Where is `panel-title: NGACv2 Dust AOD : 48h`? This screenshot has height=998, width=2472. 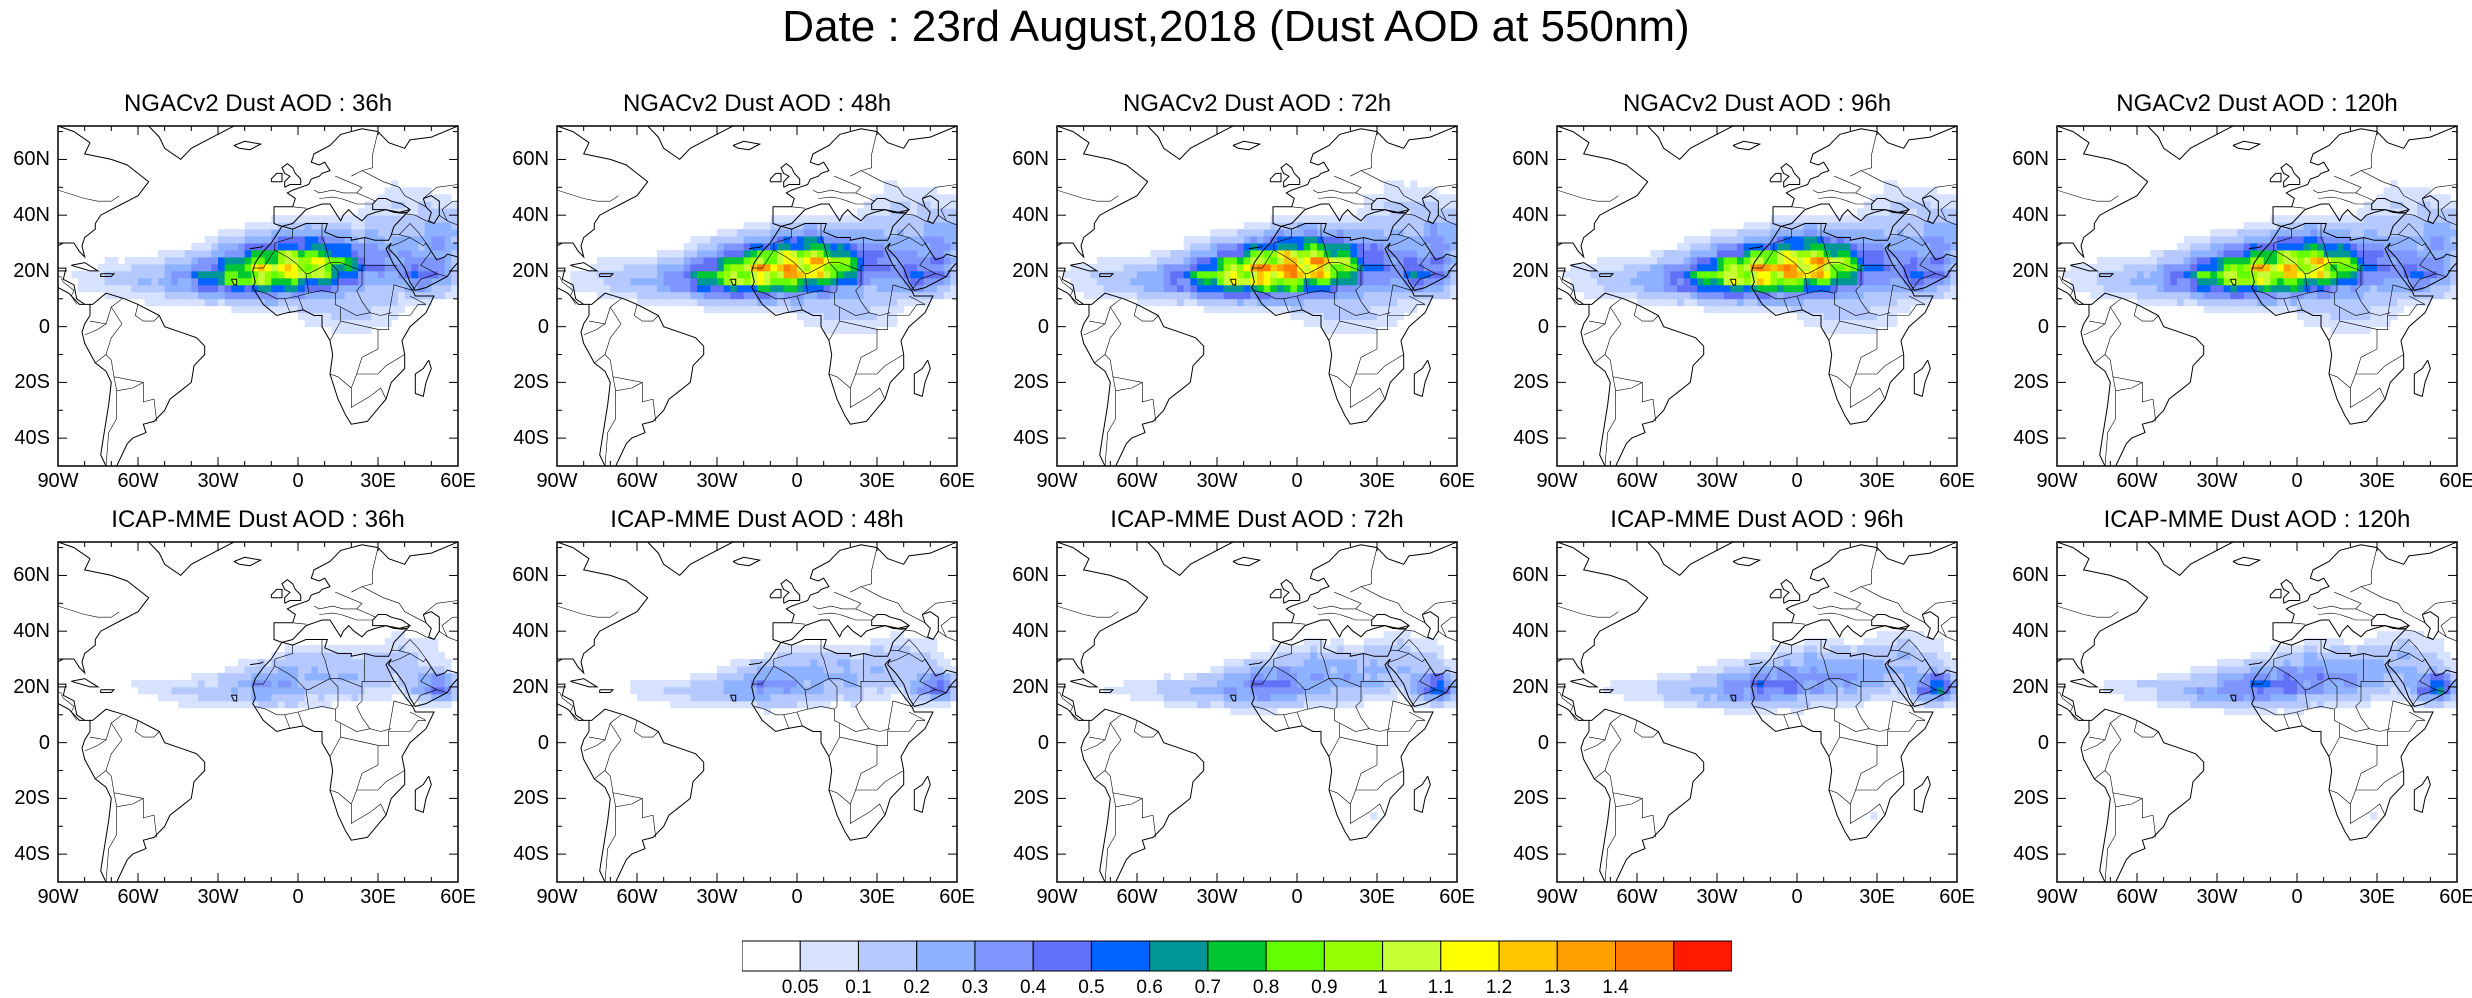
panel-title: NGACv2 Dust AOD : 48h is located at coordinates (757, 104).